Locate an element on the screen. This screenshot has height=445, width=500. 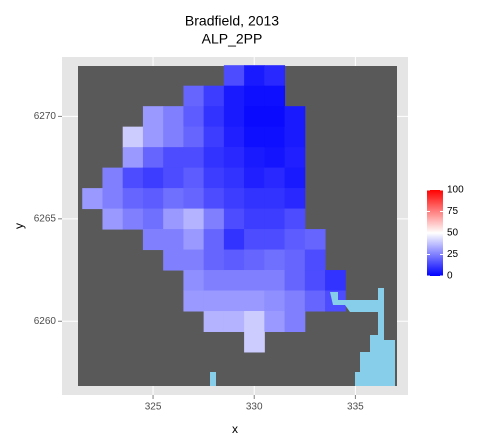
y-axis-label: y is located at coordinates (19, 226).